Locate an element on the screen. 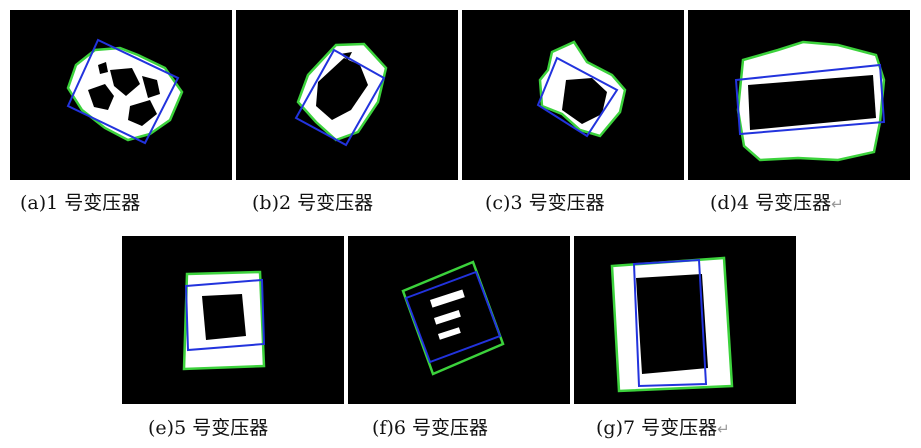 This screenshot has height=448, width=921. caption-g-text: (g)7 号变压器 is located at coordinates (657, 428).